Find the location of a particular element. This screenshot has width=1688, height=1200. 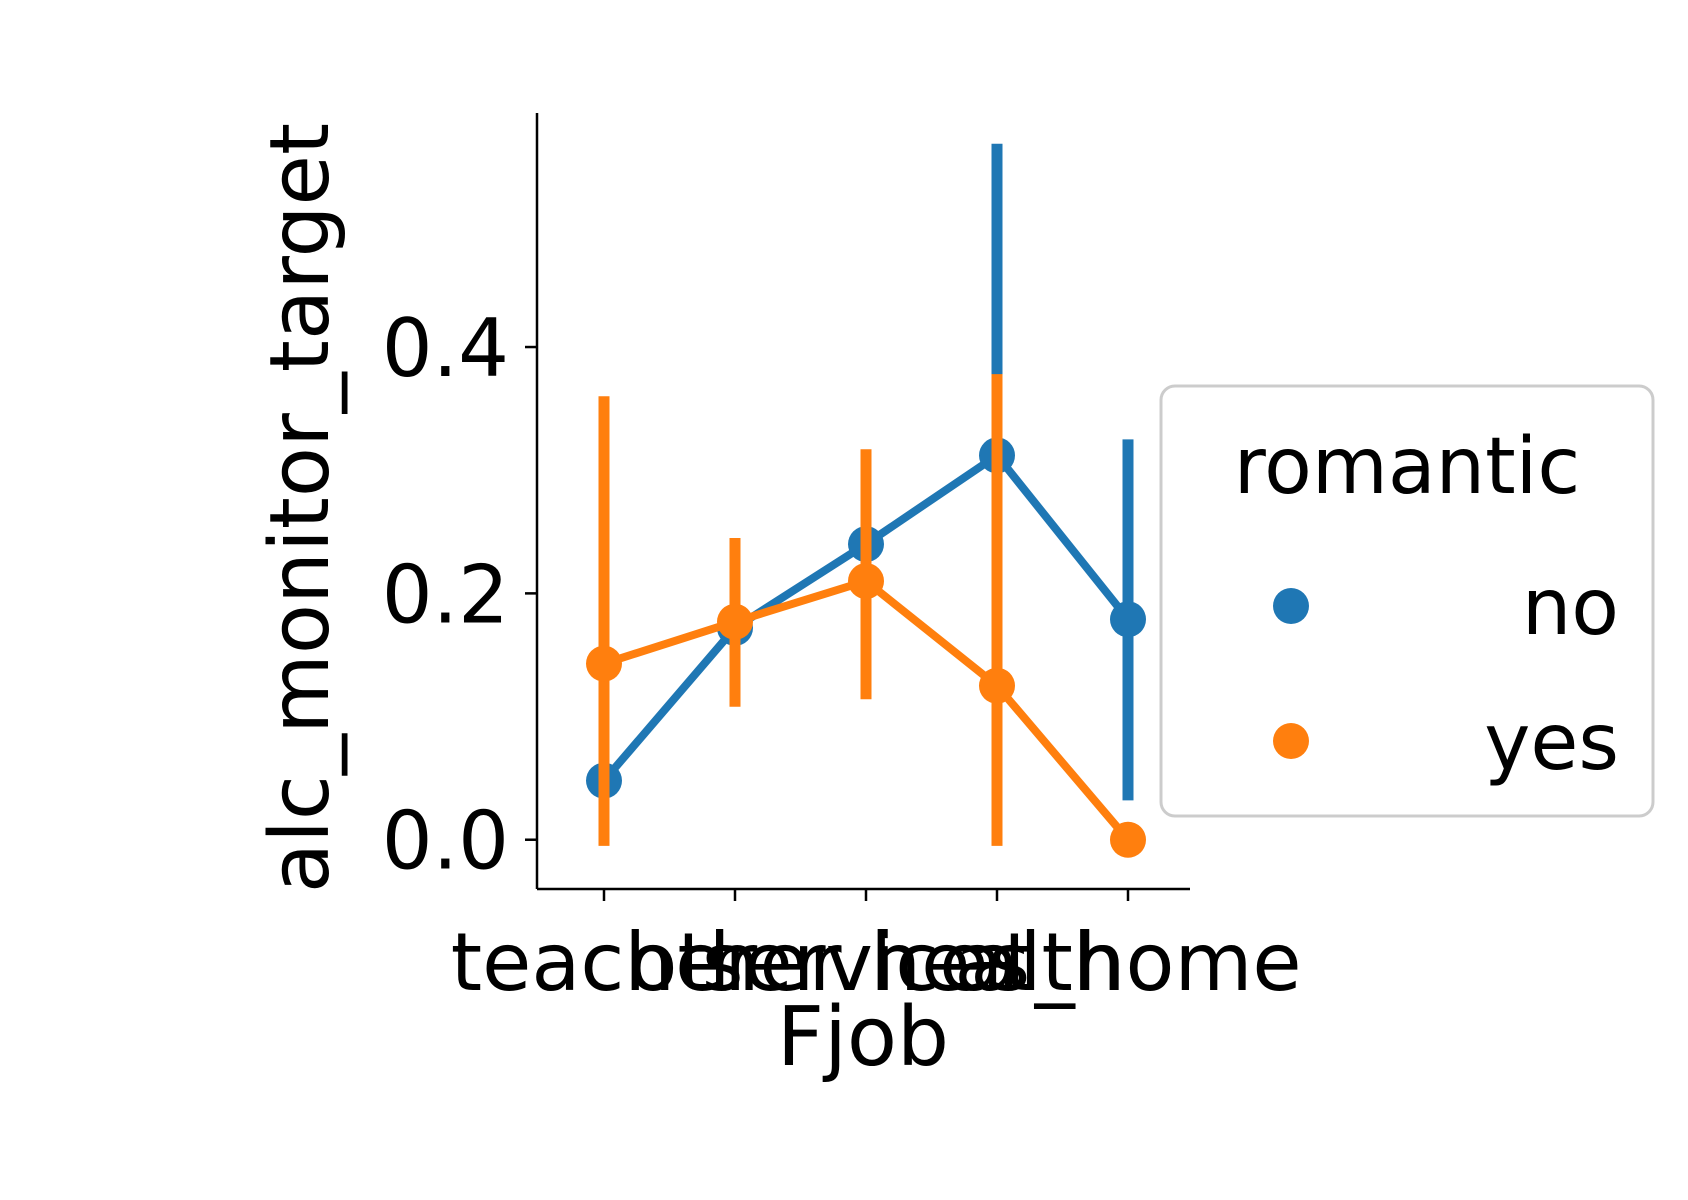

x-axis-label: Fjob is located at coordinates (863, 1037).